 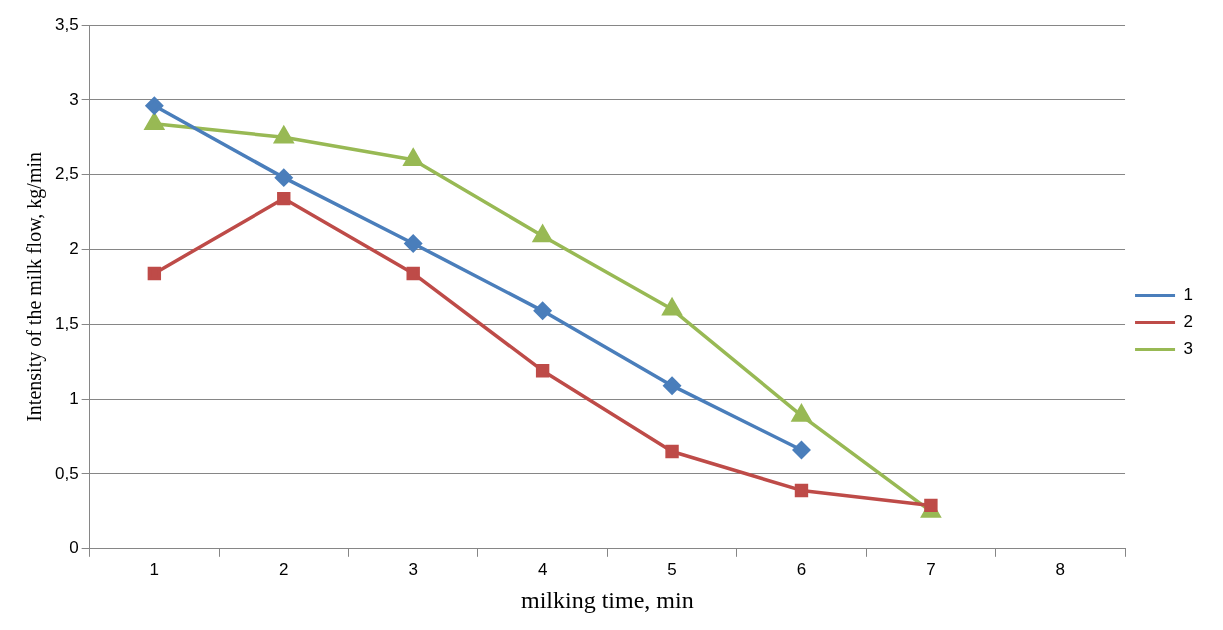 What do you see at coordinates (66, 174) in the screenshot?
I see `y-tick-label: 2,5` at bounding box center [66, 174].